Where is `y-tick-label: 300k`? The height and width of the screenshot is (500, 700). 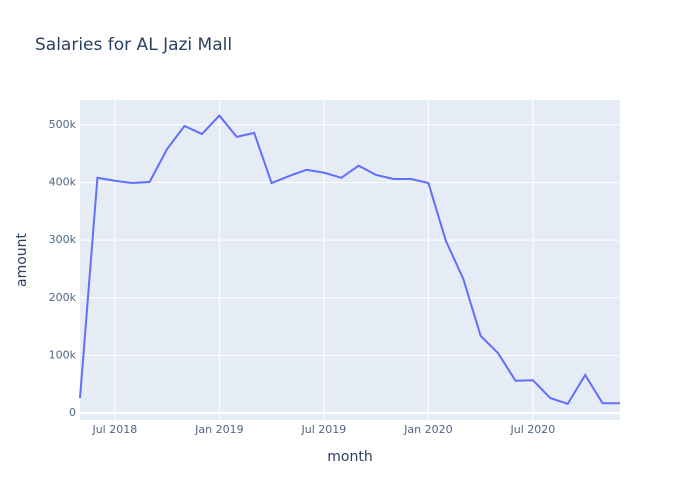 y-tick-label: 300k is located at coordinates (63, 239).